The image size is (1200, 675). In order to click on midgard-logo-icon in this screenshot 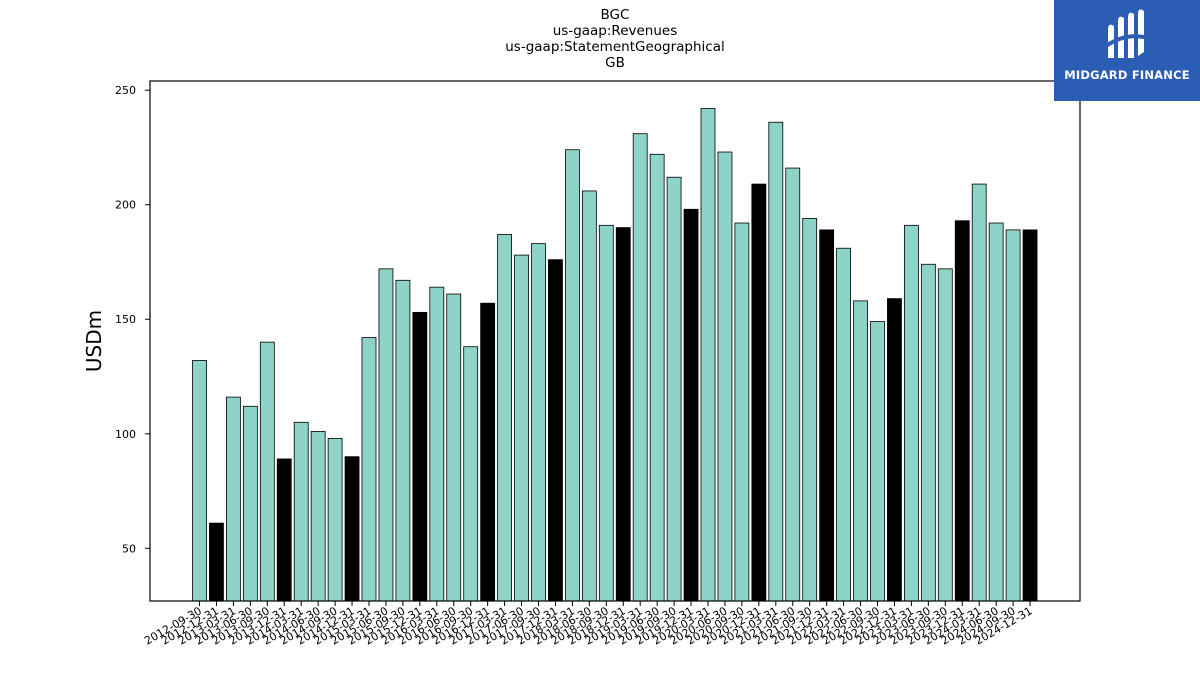, I will do `click(1126, 34)`.